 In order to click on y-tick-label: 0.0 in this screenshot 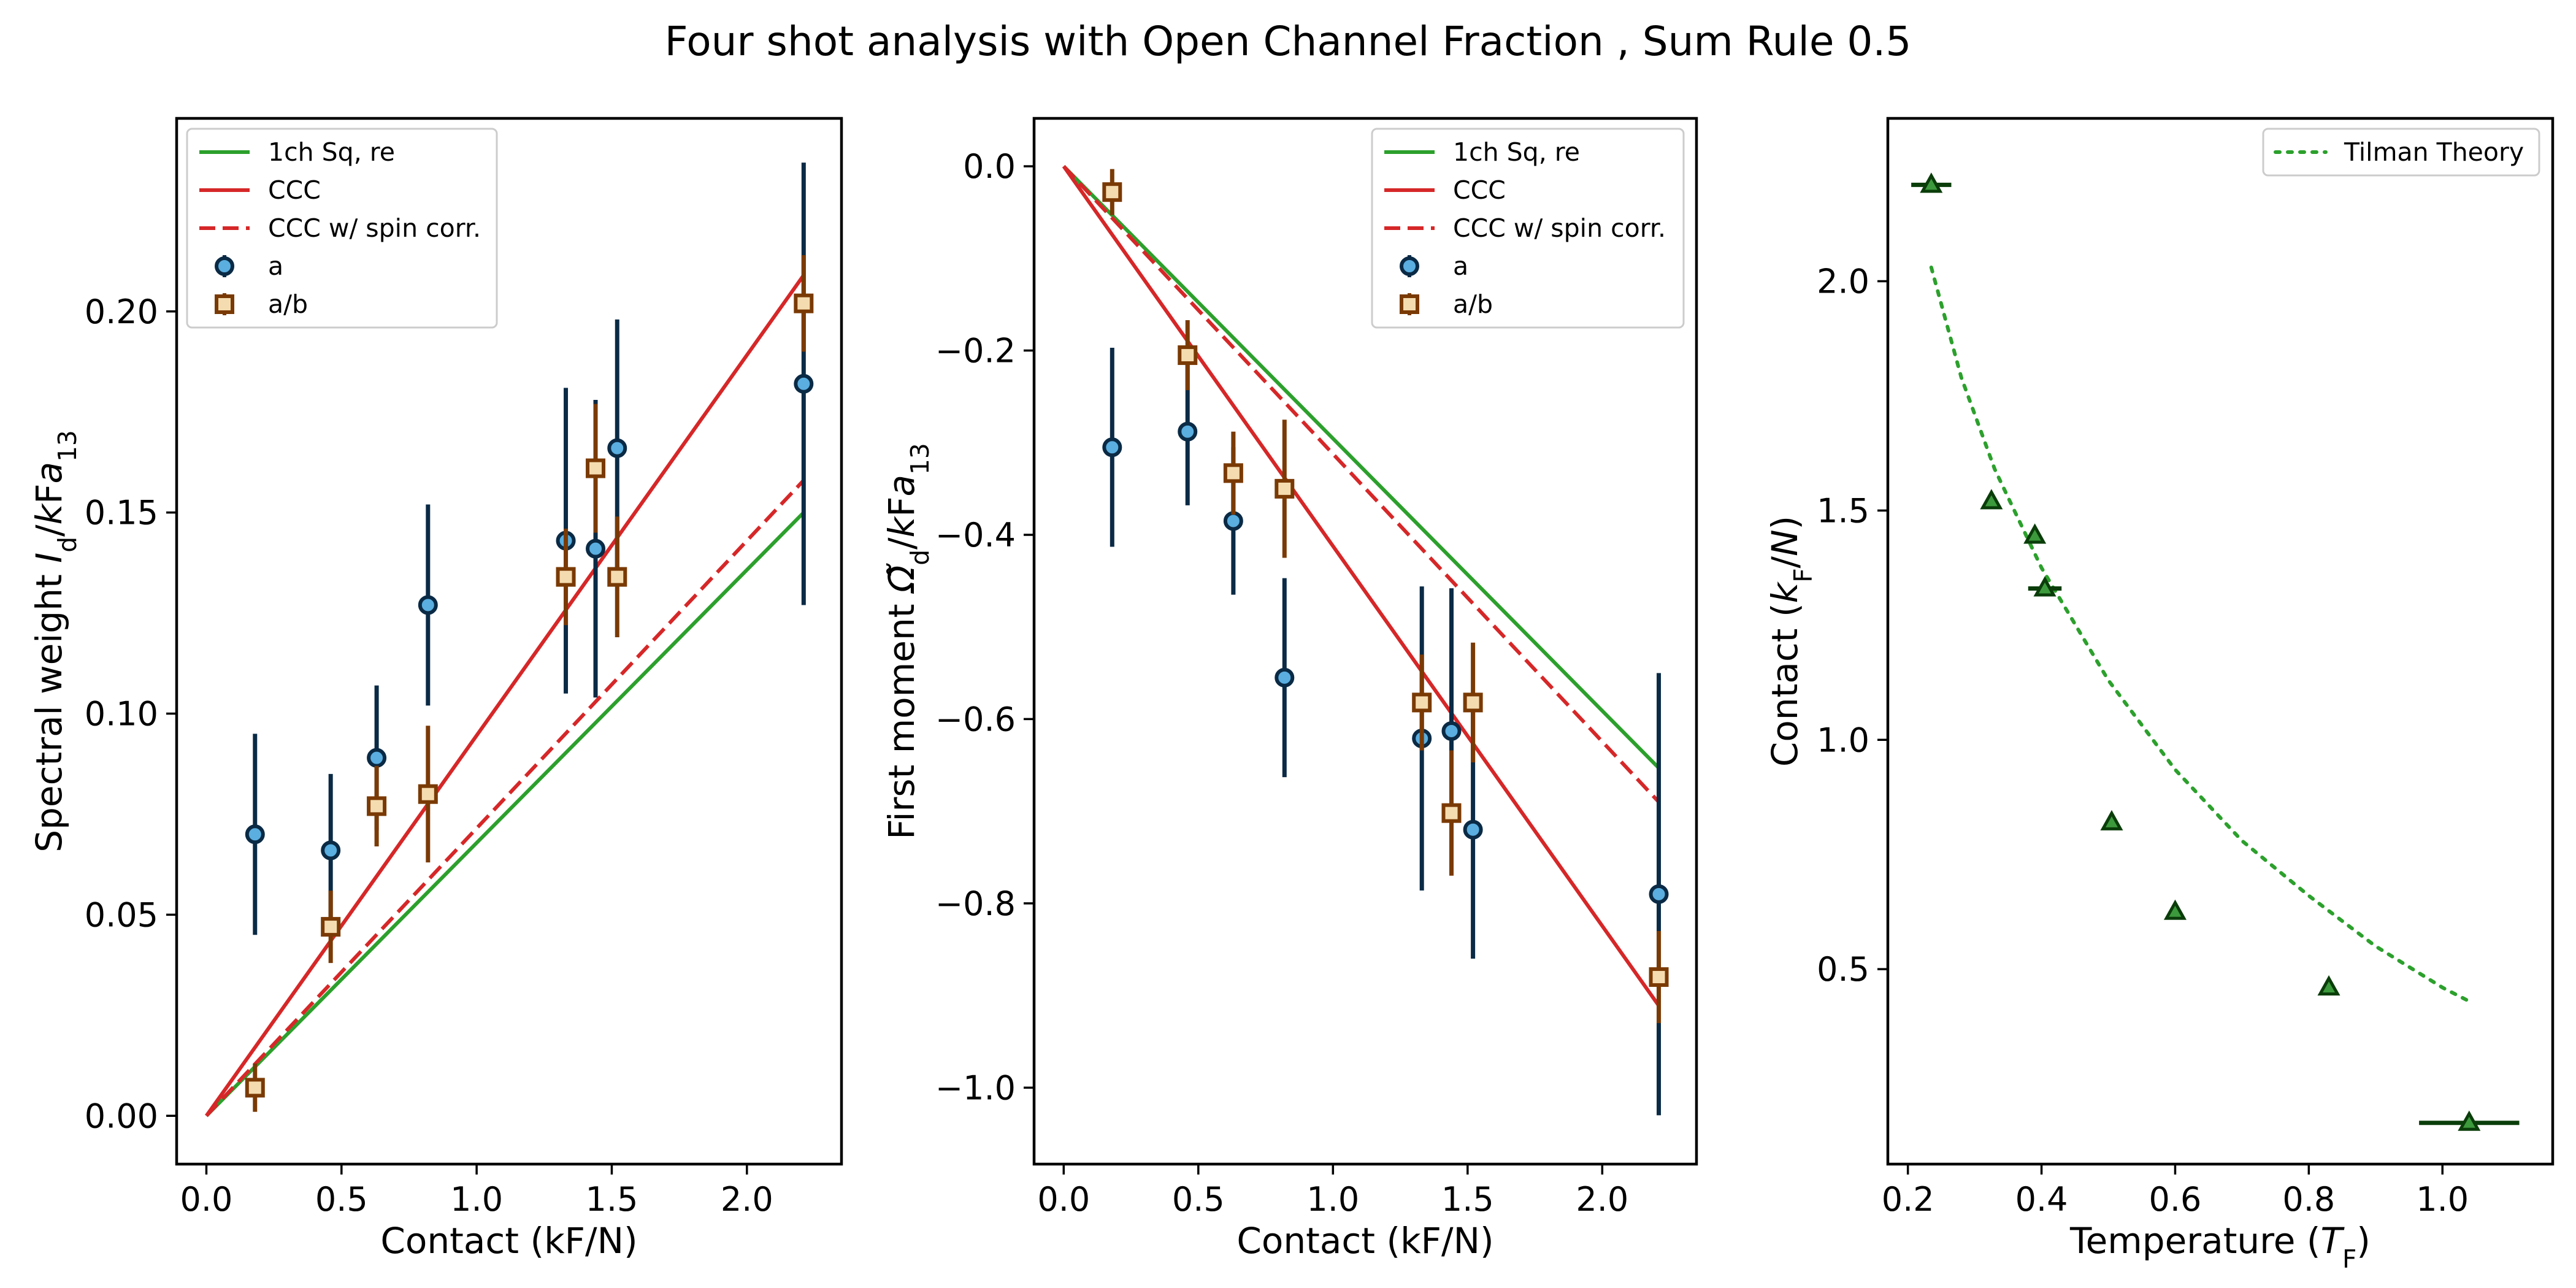, I will do `click(989, 166)`.